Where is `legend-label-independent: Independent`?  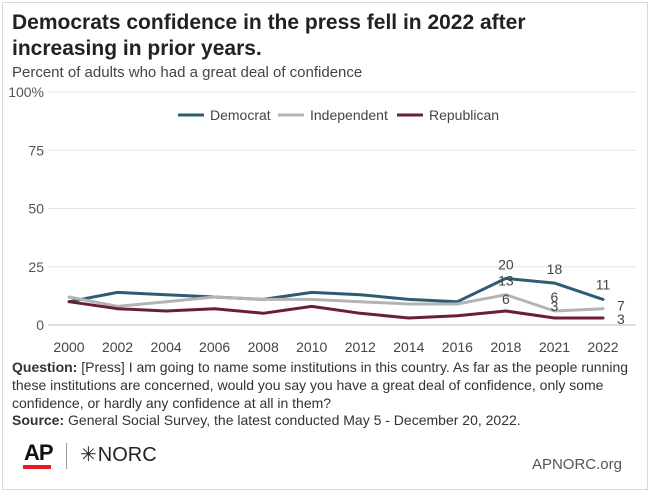 legend-label-independent: Independent is located at coordinates (349, 115).